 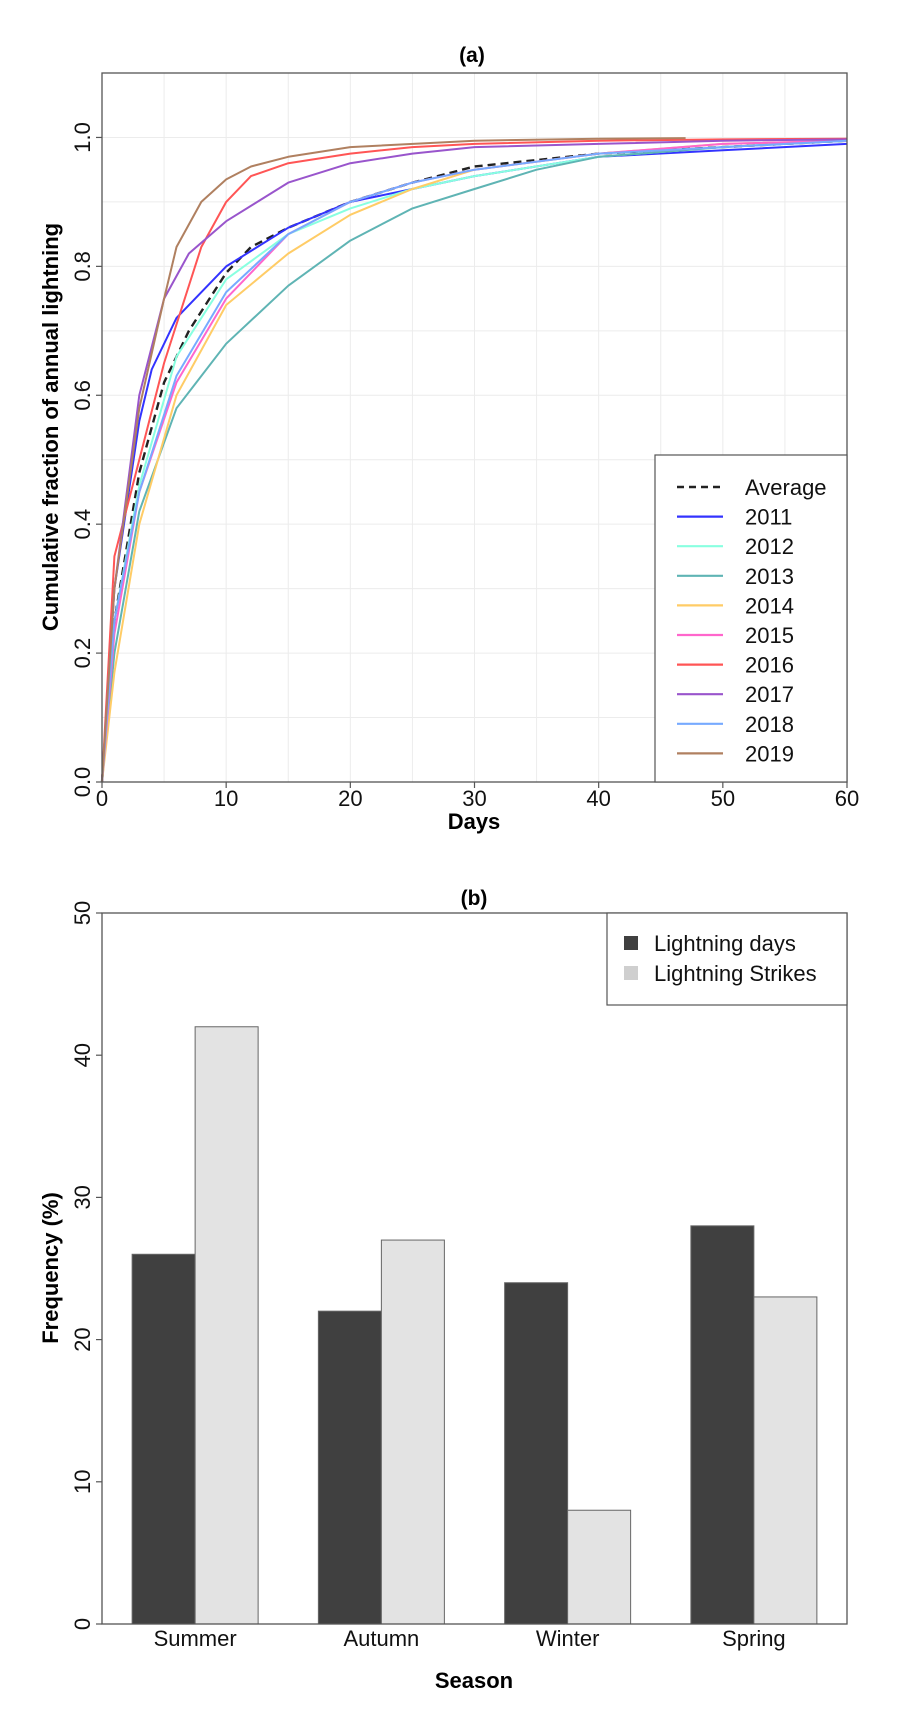 I want to click on legend-label-2013: 2013, so click(x=769, y=576).